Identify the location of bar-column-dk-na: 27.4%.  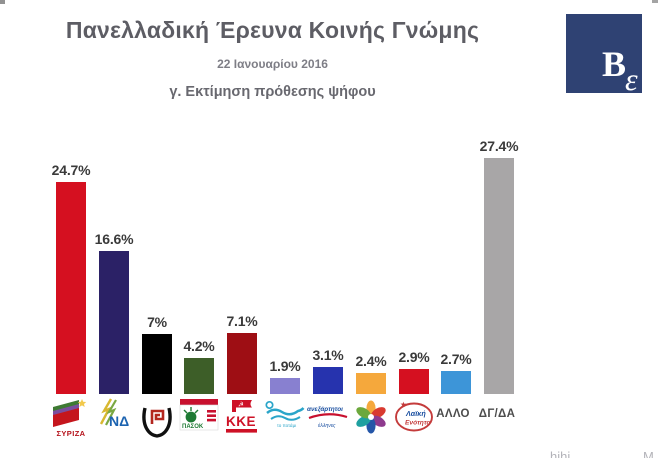
(499, 197).